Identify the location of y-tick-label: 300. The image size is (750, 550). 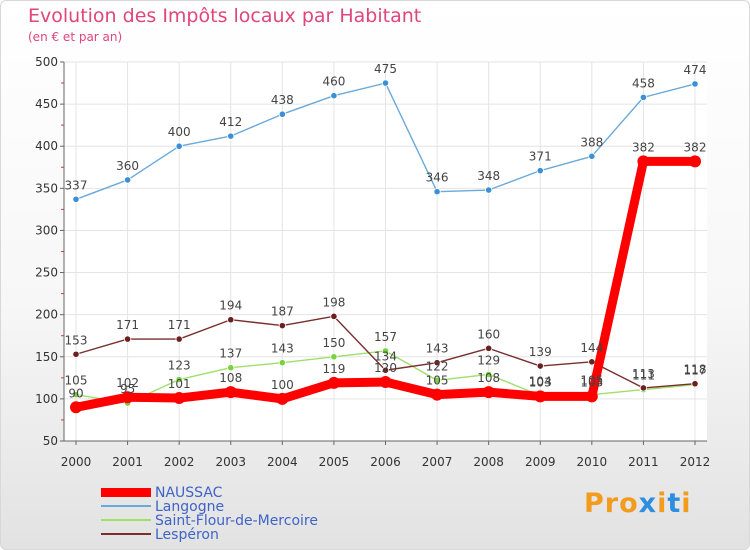
(46, 230).